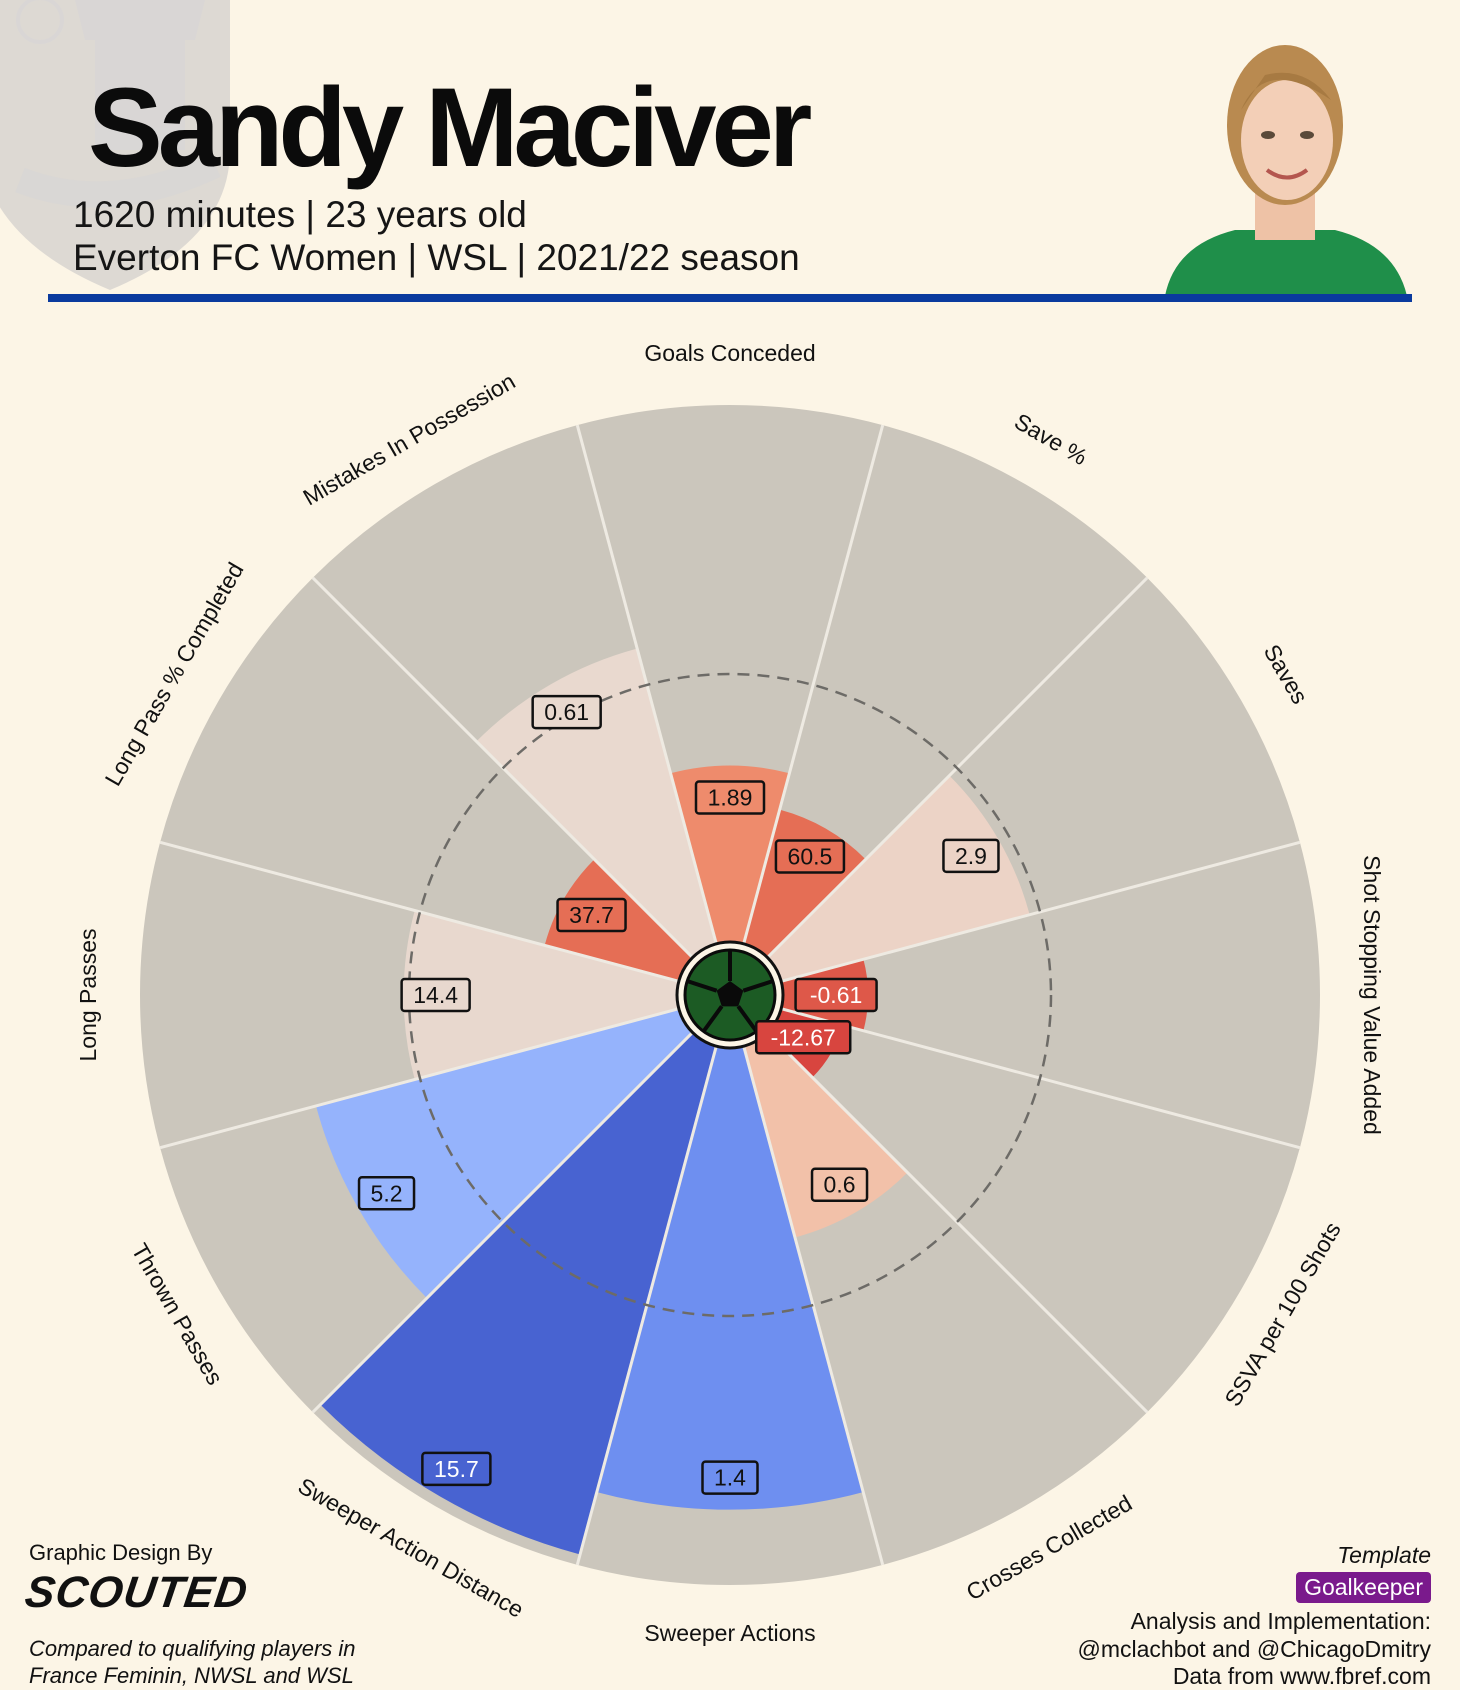 The image size is (1460, 1690). Describe the element at coordinates (136, 1593) in the screenshot. I see `brand-logo: SCOUTED` at that location.